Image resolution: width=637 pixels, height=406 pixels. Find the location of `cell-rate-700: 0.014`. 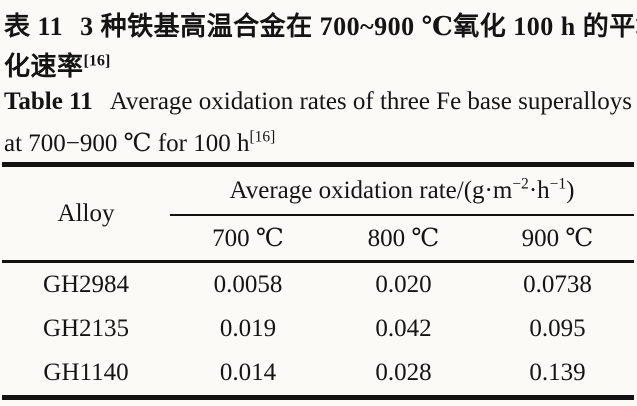

cell-rate-700: 0.014 is located at coordinates (248, 375).